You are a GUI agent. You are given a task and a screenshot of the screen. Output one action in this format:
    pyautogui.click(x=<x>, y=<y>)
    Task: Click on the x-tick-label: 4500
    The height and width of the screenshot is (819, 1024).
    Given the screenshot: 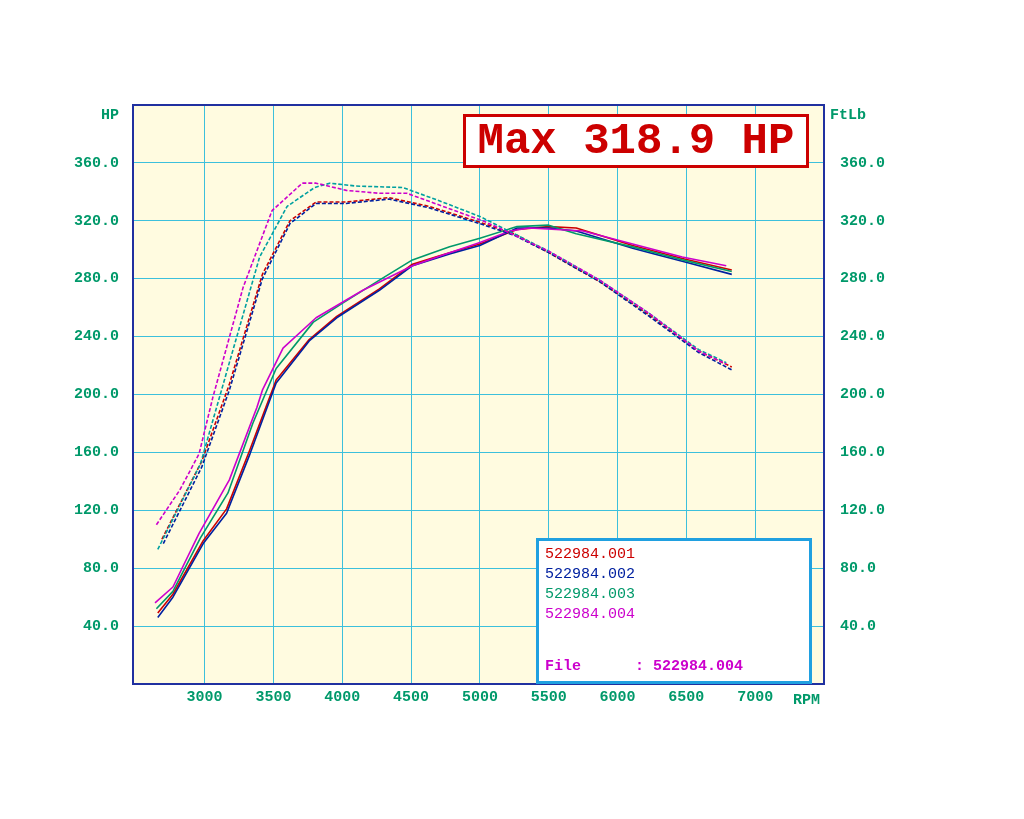 What is the action you would take?
    pyautogui.click(x=411, y=697)
    